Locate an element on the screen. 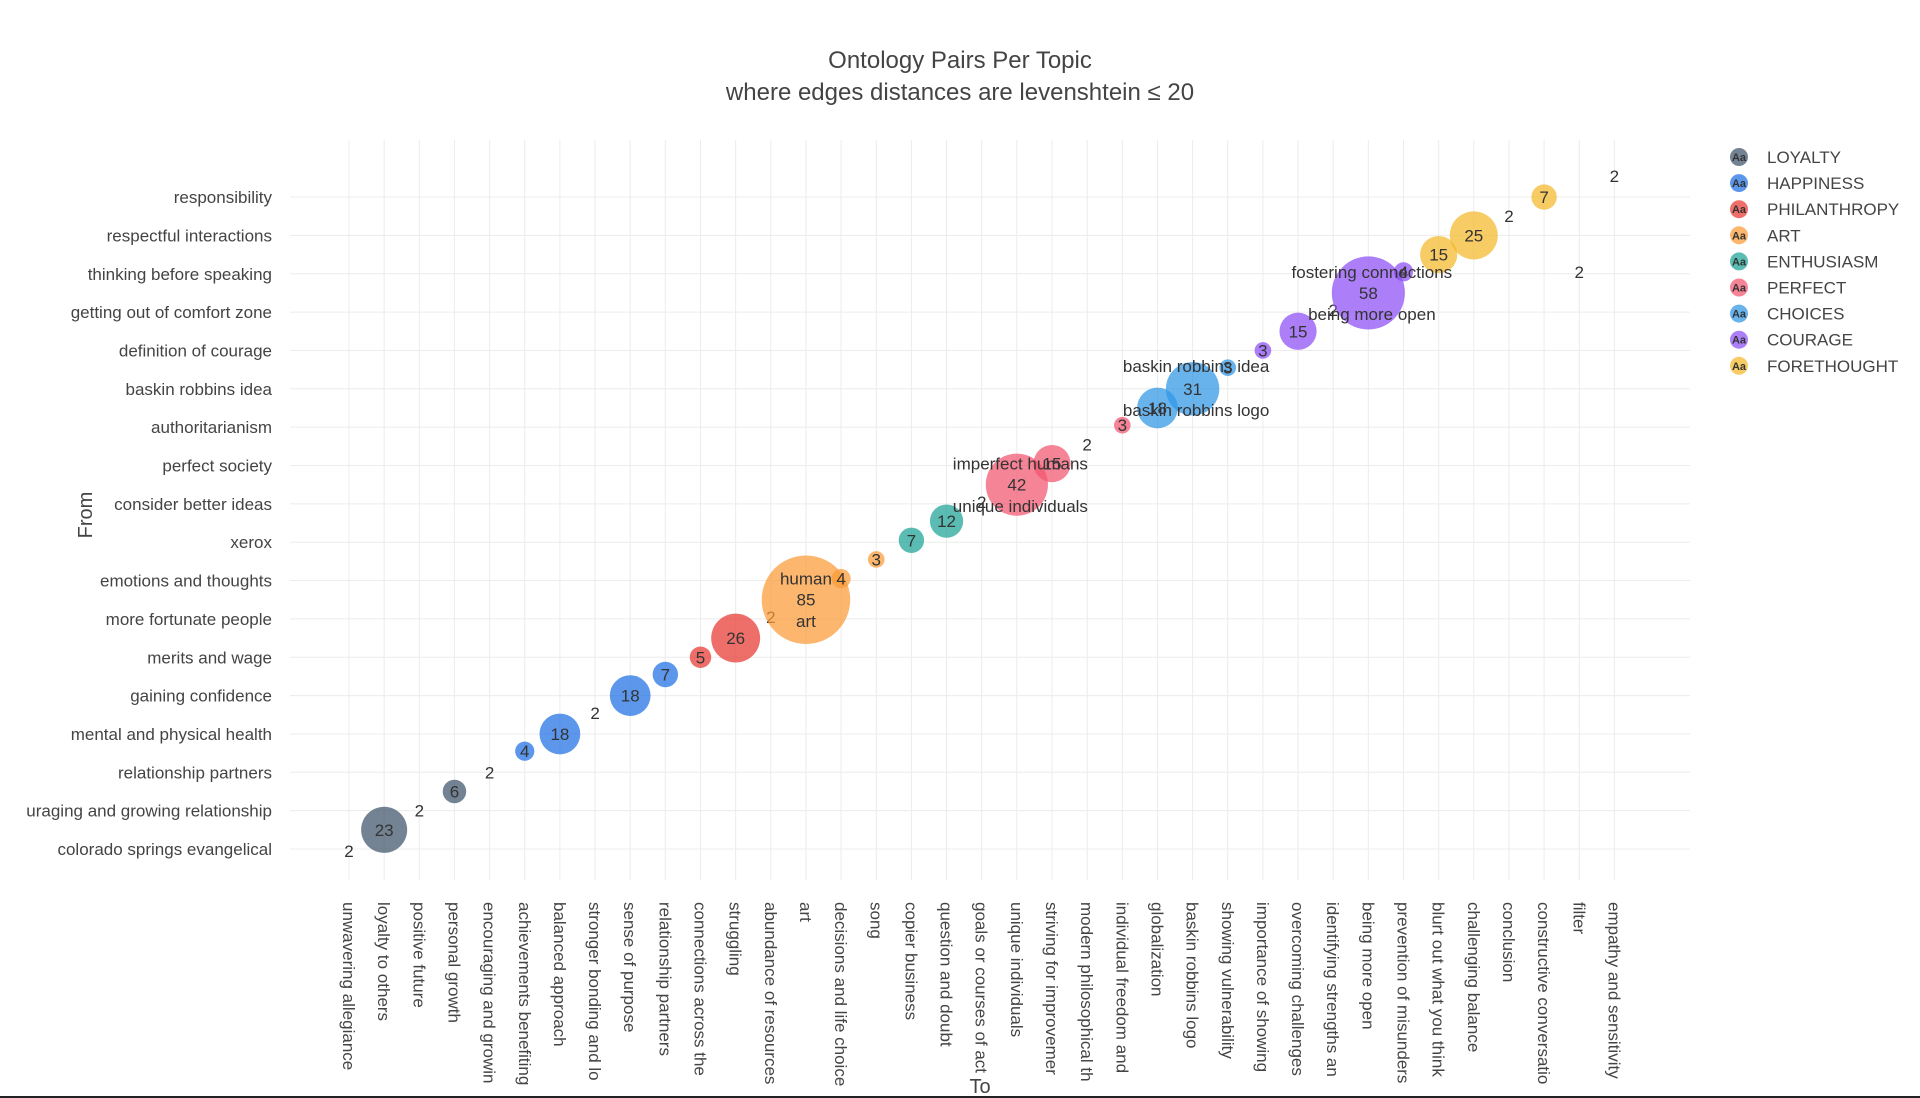  legend-item-happiness: Aa HAPPINESS is located at coordinates (1797, 183).